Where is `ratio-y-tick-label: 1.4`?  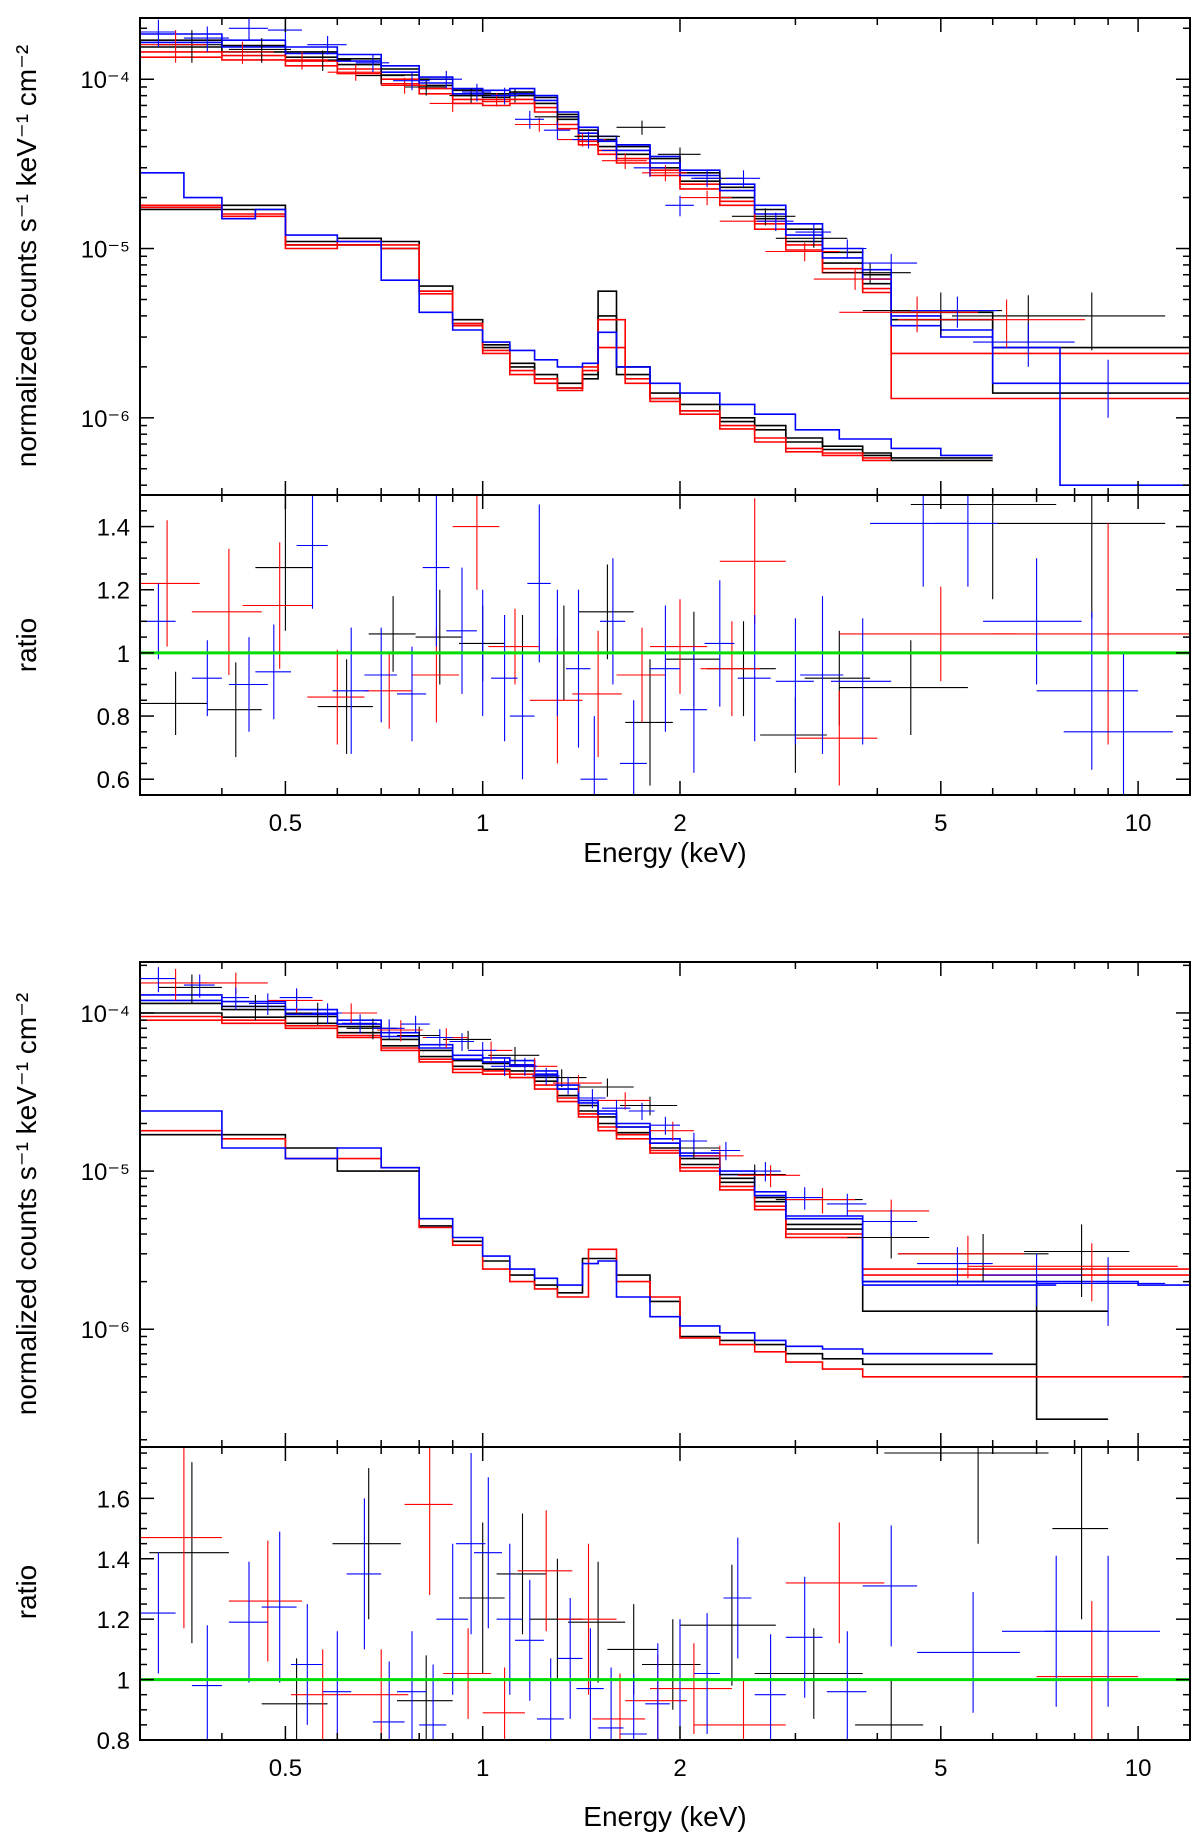 ratio-y-tick-label: 1.4 is located at coordinates (113, 1560).